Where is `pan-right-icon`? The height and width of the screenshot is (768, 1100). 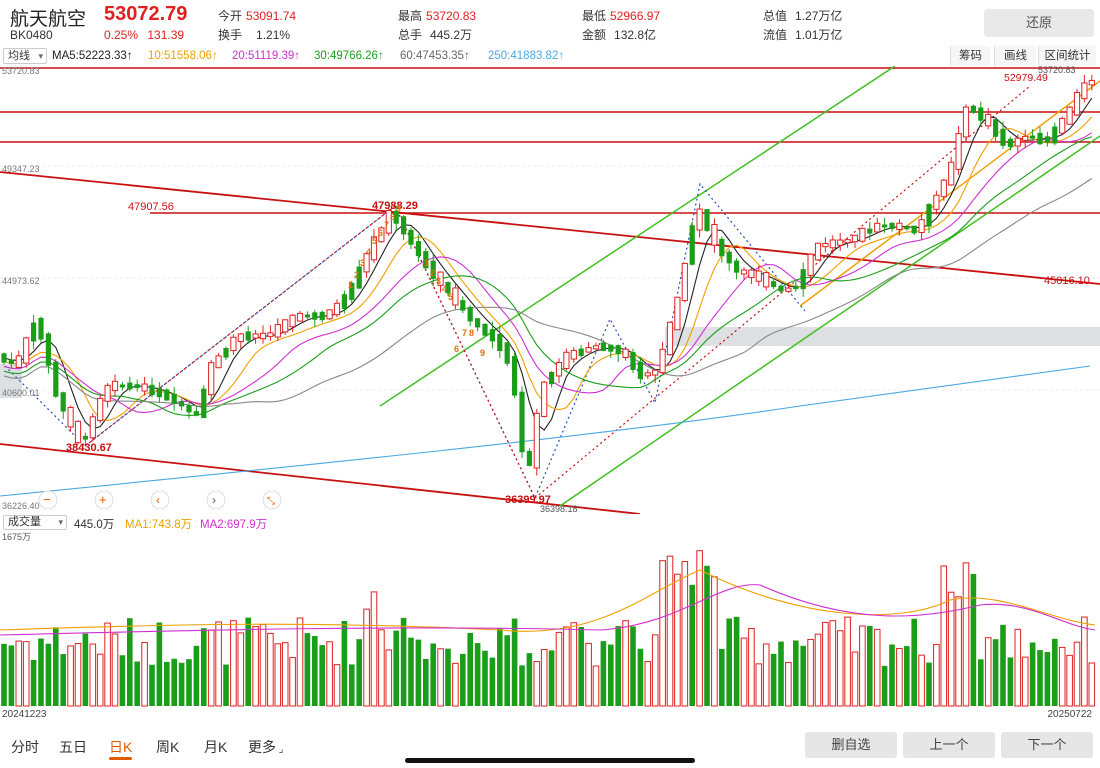 pan-right-icon is located at coordinates (216, 500).